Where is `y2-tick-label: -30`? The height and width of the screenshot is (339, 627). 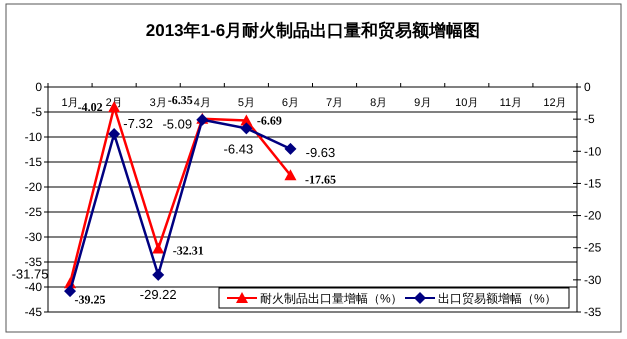 y2-tick-label: -30 is located at coordinates (593, 279).